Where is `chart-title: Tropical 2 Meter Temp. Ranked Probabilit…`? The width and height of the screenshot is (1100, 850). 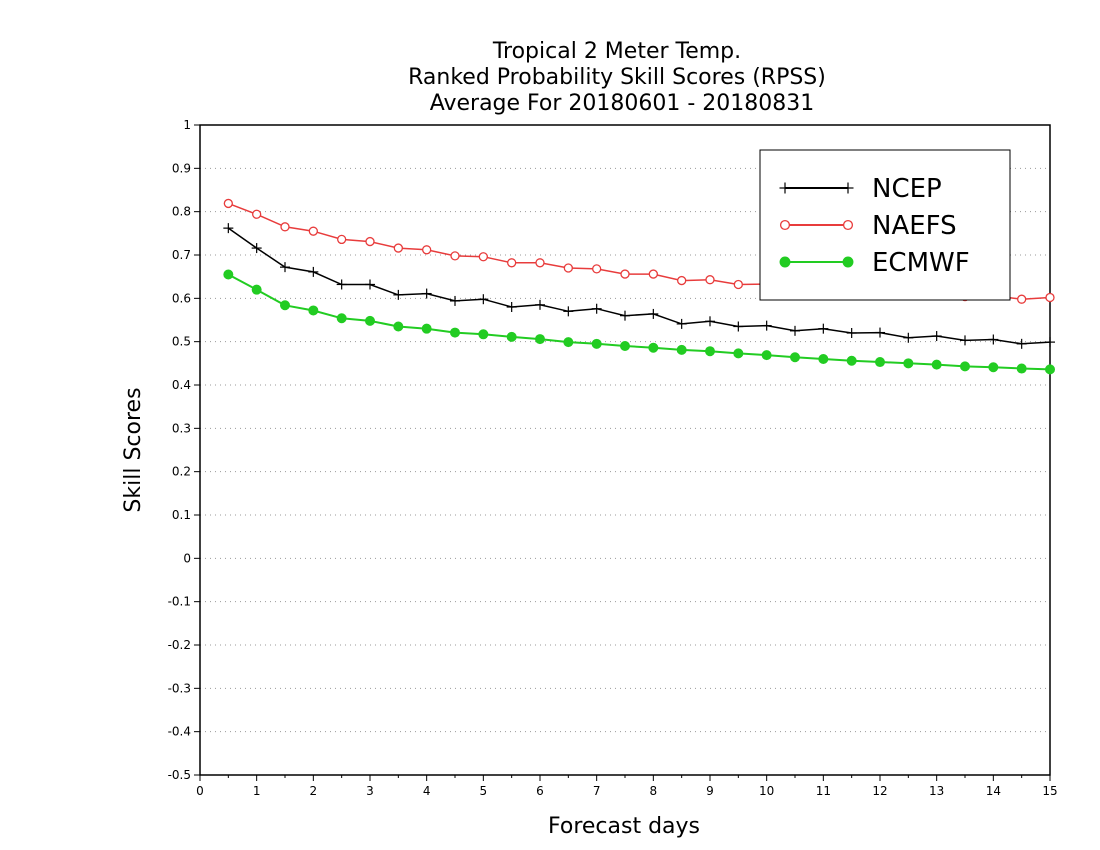
chart-title: Tropical 2 Meter Temp. Ranked Probabilit… is located at coordinates (617, 77).